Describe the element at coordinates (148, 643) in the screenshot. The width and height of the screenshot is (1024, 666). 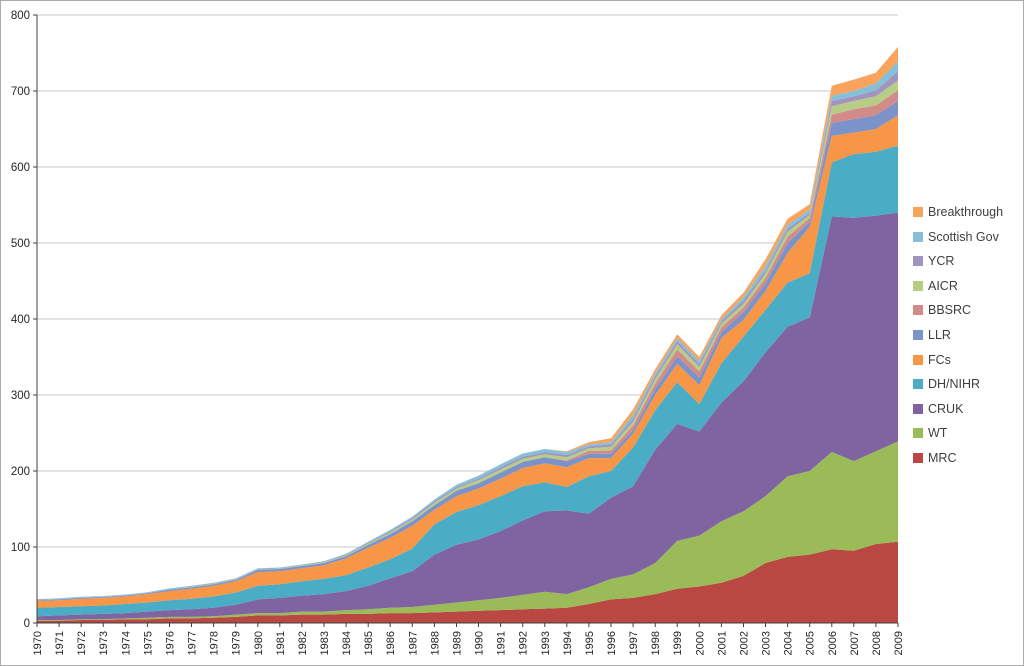
I see `x-axis-label-1975: 1975` at that location.